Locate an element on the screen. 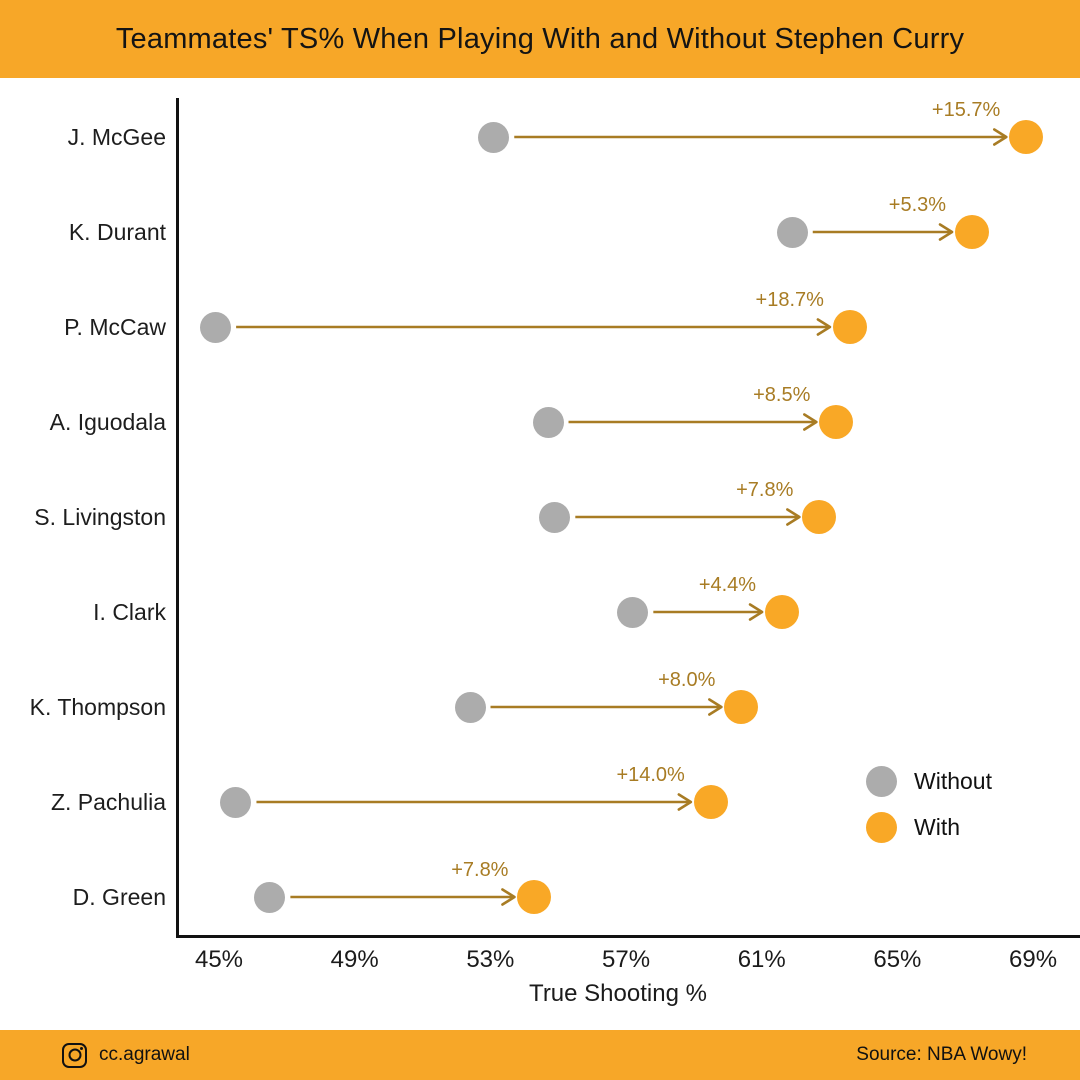 The width and height of the screenshot is (1080, 1080). player-label: A. Iguodala is located at coordinates (107, 422).